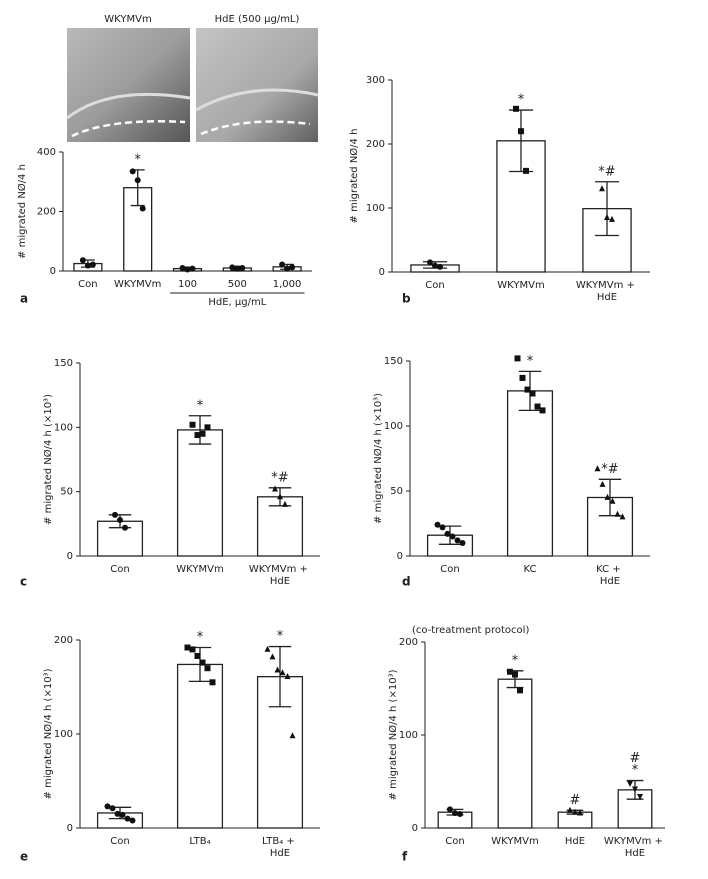 The width and height of the screenshot is (708, 879). What do you see at coordinates (280, 841) in the screenshot?
I see `label-line: LTB₄ +` at bounding box center [280, 841].